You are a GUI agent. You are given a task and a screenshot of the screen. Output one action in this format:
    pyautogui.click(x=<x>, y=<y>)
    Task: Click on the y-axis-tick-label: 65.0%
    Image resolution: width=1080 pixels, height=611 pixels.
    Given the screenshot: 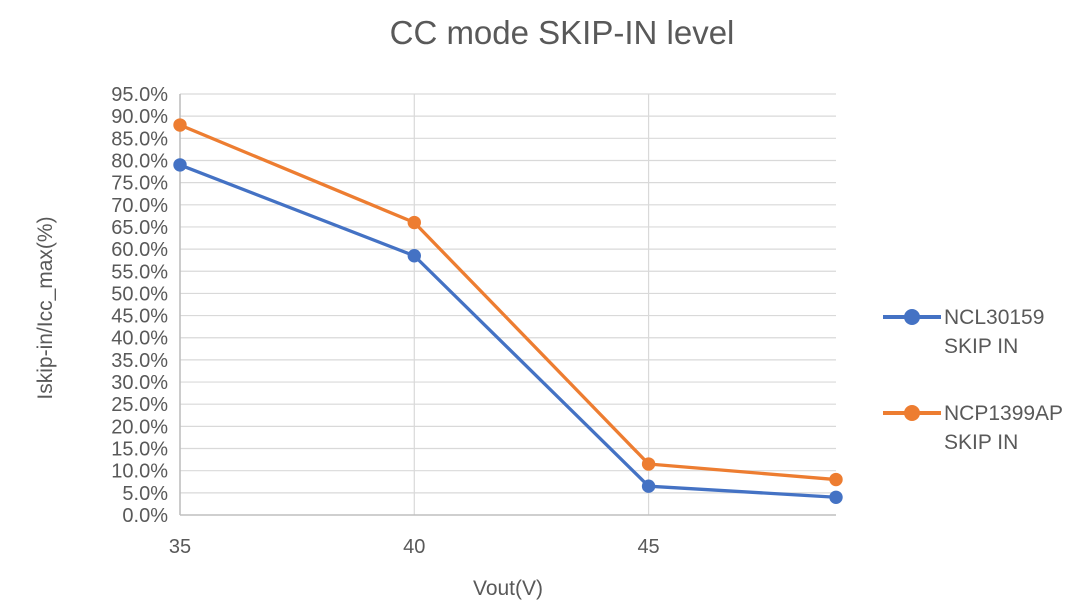 What is the action you would take?
    pyautogui.click(x=139, y=228)
    